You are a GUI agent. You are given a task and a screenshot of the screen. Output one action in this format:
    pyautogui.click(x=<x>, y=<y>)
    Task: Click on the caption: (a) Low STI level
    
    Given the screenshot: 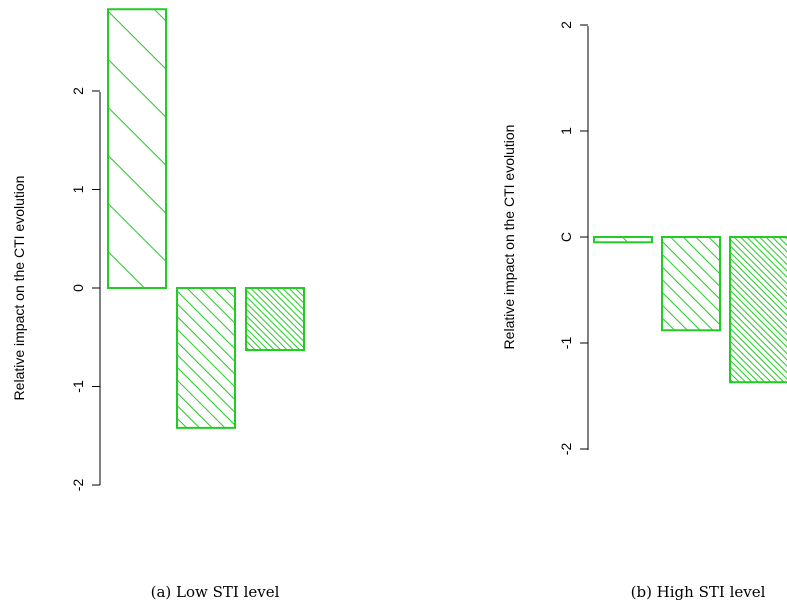 What is the action you would take?
    pyautogui.click(x=215, y=592)
    